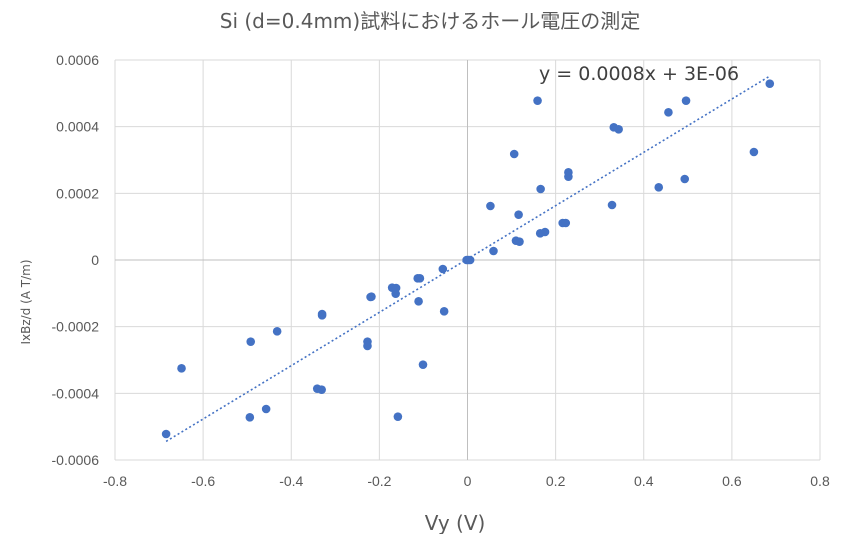 The width and height of the screenshot is (849, 534). Describe the element at coordinates (468, 481) in the screenshot. I see `x-tick-label: 0` at that location.